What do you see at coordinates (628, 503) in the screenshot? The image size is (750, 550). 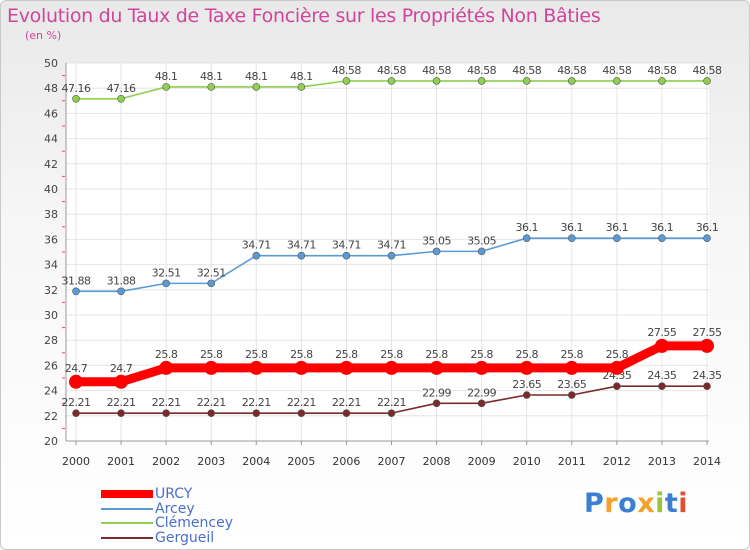 I see `logo-letter: o` at bounding box center [628, 503].